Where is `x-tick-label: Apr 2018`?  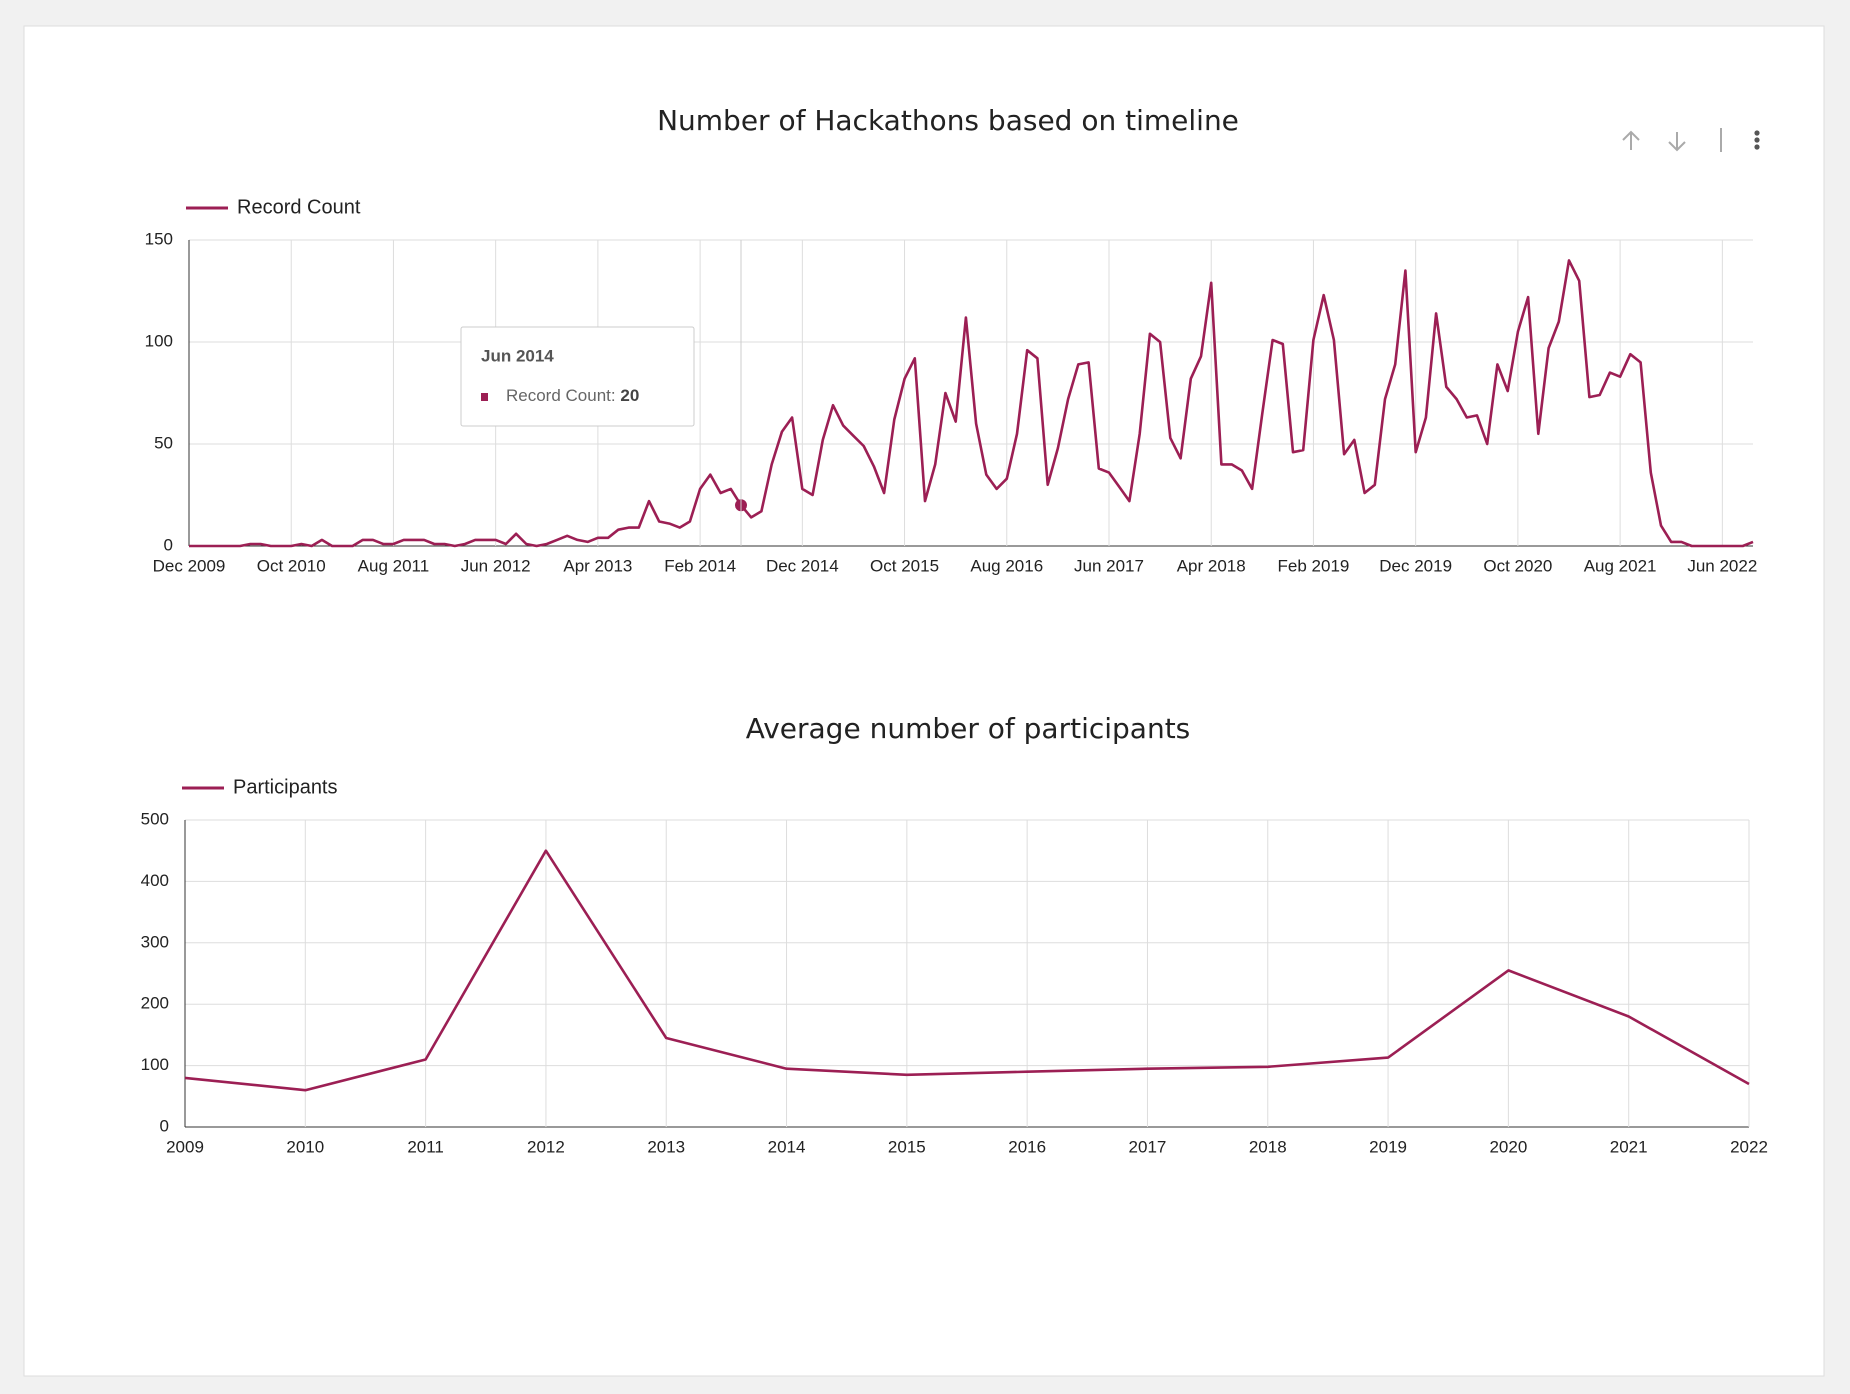
x-tick-label: Apr 2018 is located at coordinates (1211, 565).